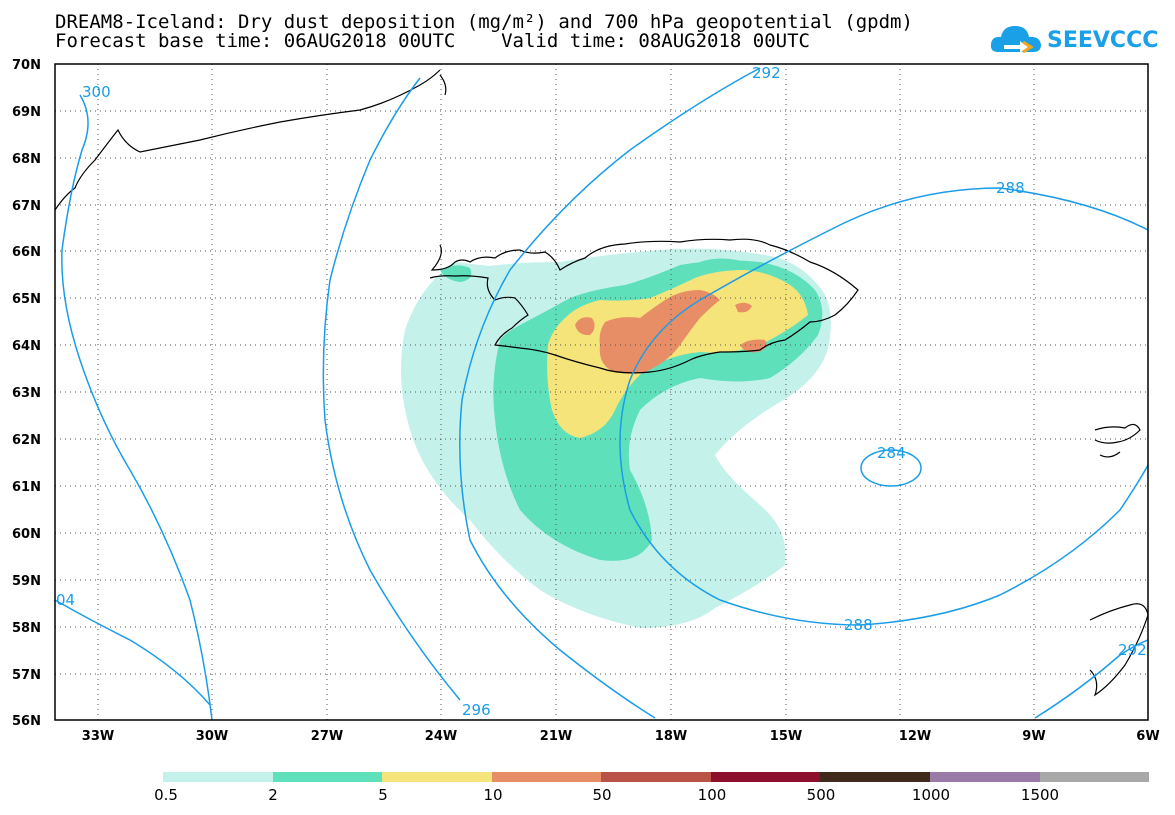 The width and height of the screenshot is (1175, 815). Describe the element at coordinates (1103, 40) in the screenshot. I see `logo-text: SEEVCCC` at that location.